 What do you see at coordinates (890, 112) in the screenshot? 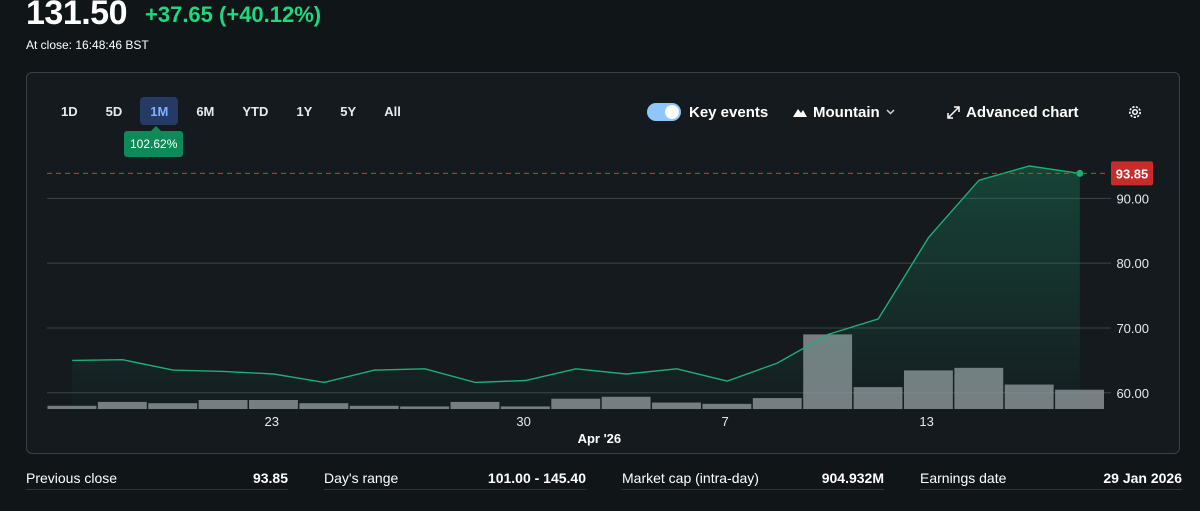
I see `chevron-down-icon` at bounding box center [890, 112].